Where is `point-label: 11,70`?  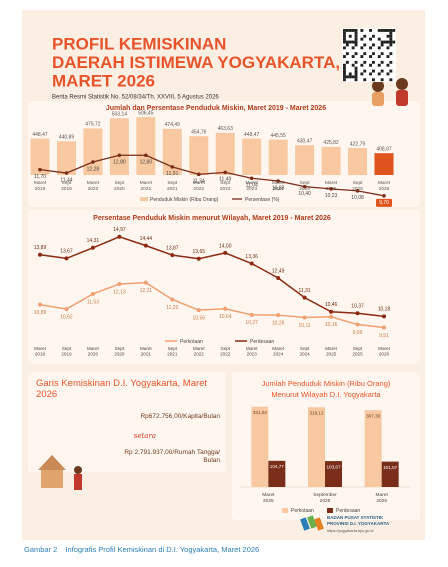 point-label: 11,70 is located at coordinates (40, 177).